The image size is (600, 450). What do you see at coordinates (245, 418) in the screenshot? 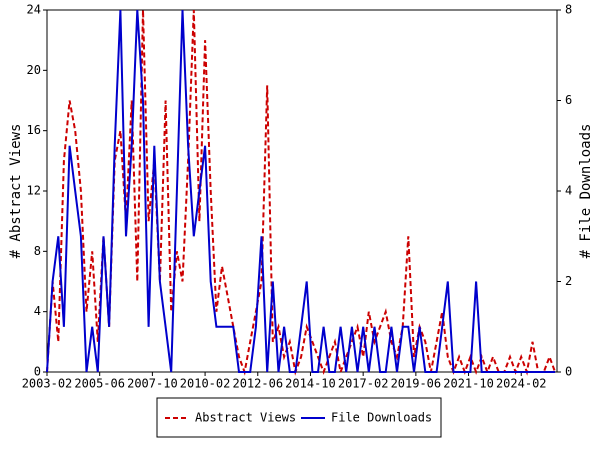
I see `legend-label: Abstract Views` at bounding box center [245, 418].